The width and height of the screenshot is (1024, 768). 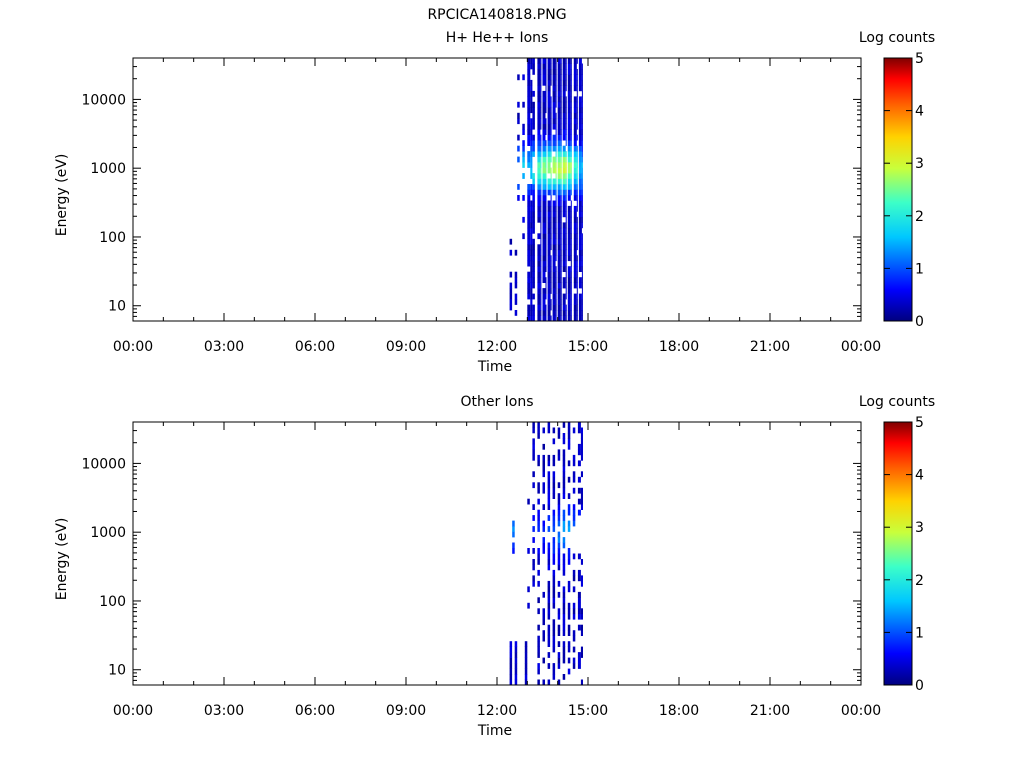 What do you see at coordinates (919, 217) in the screenshot?
I see `colorbar-tick-label: 2` at bounding box center [919, 217].